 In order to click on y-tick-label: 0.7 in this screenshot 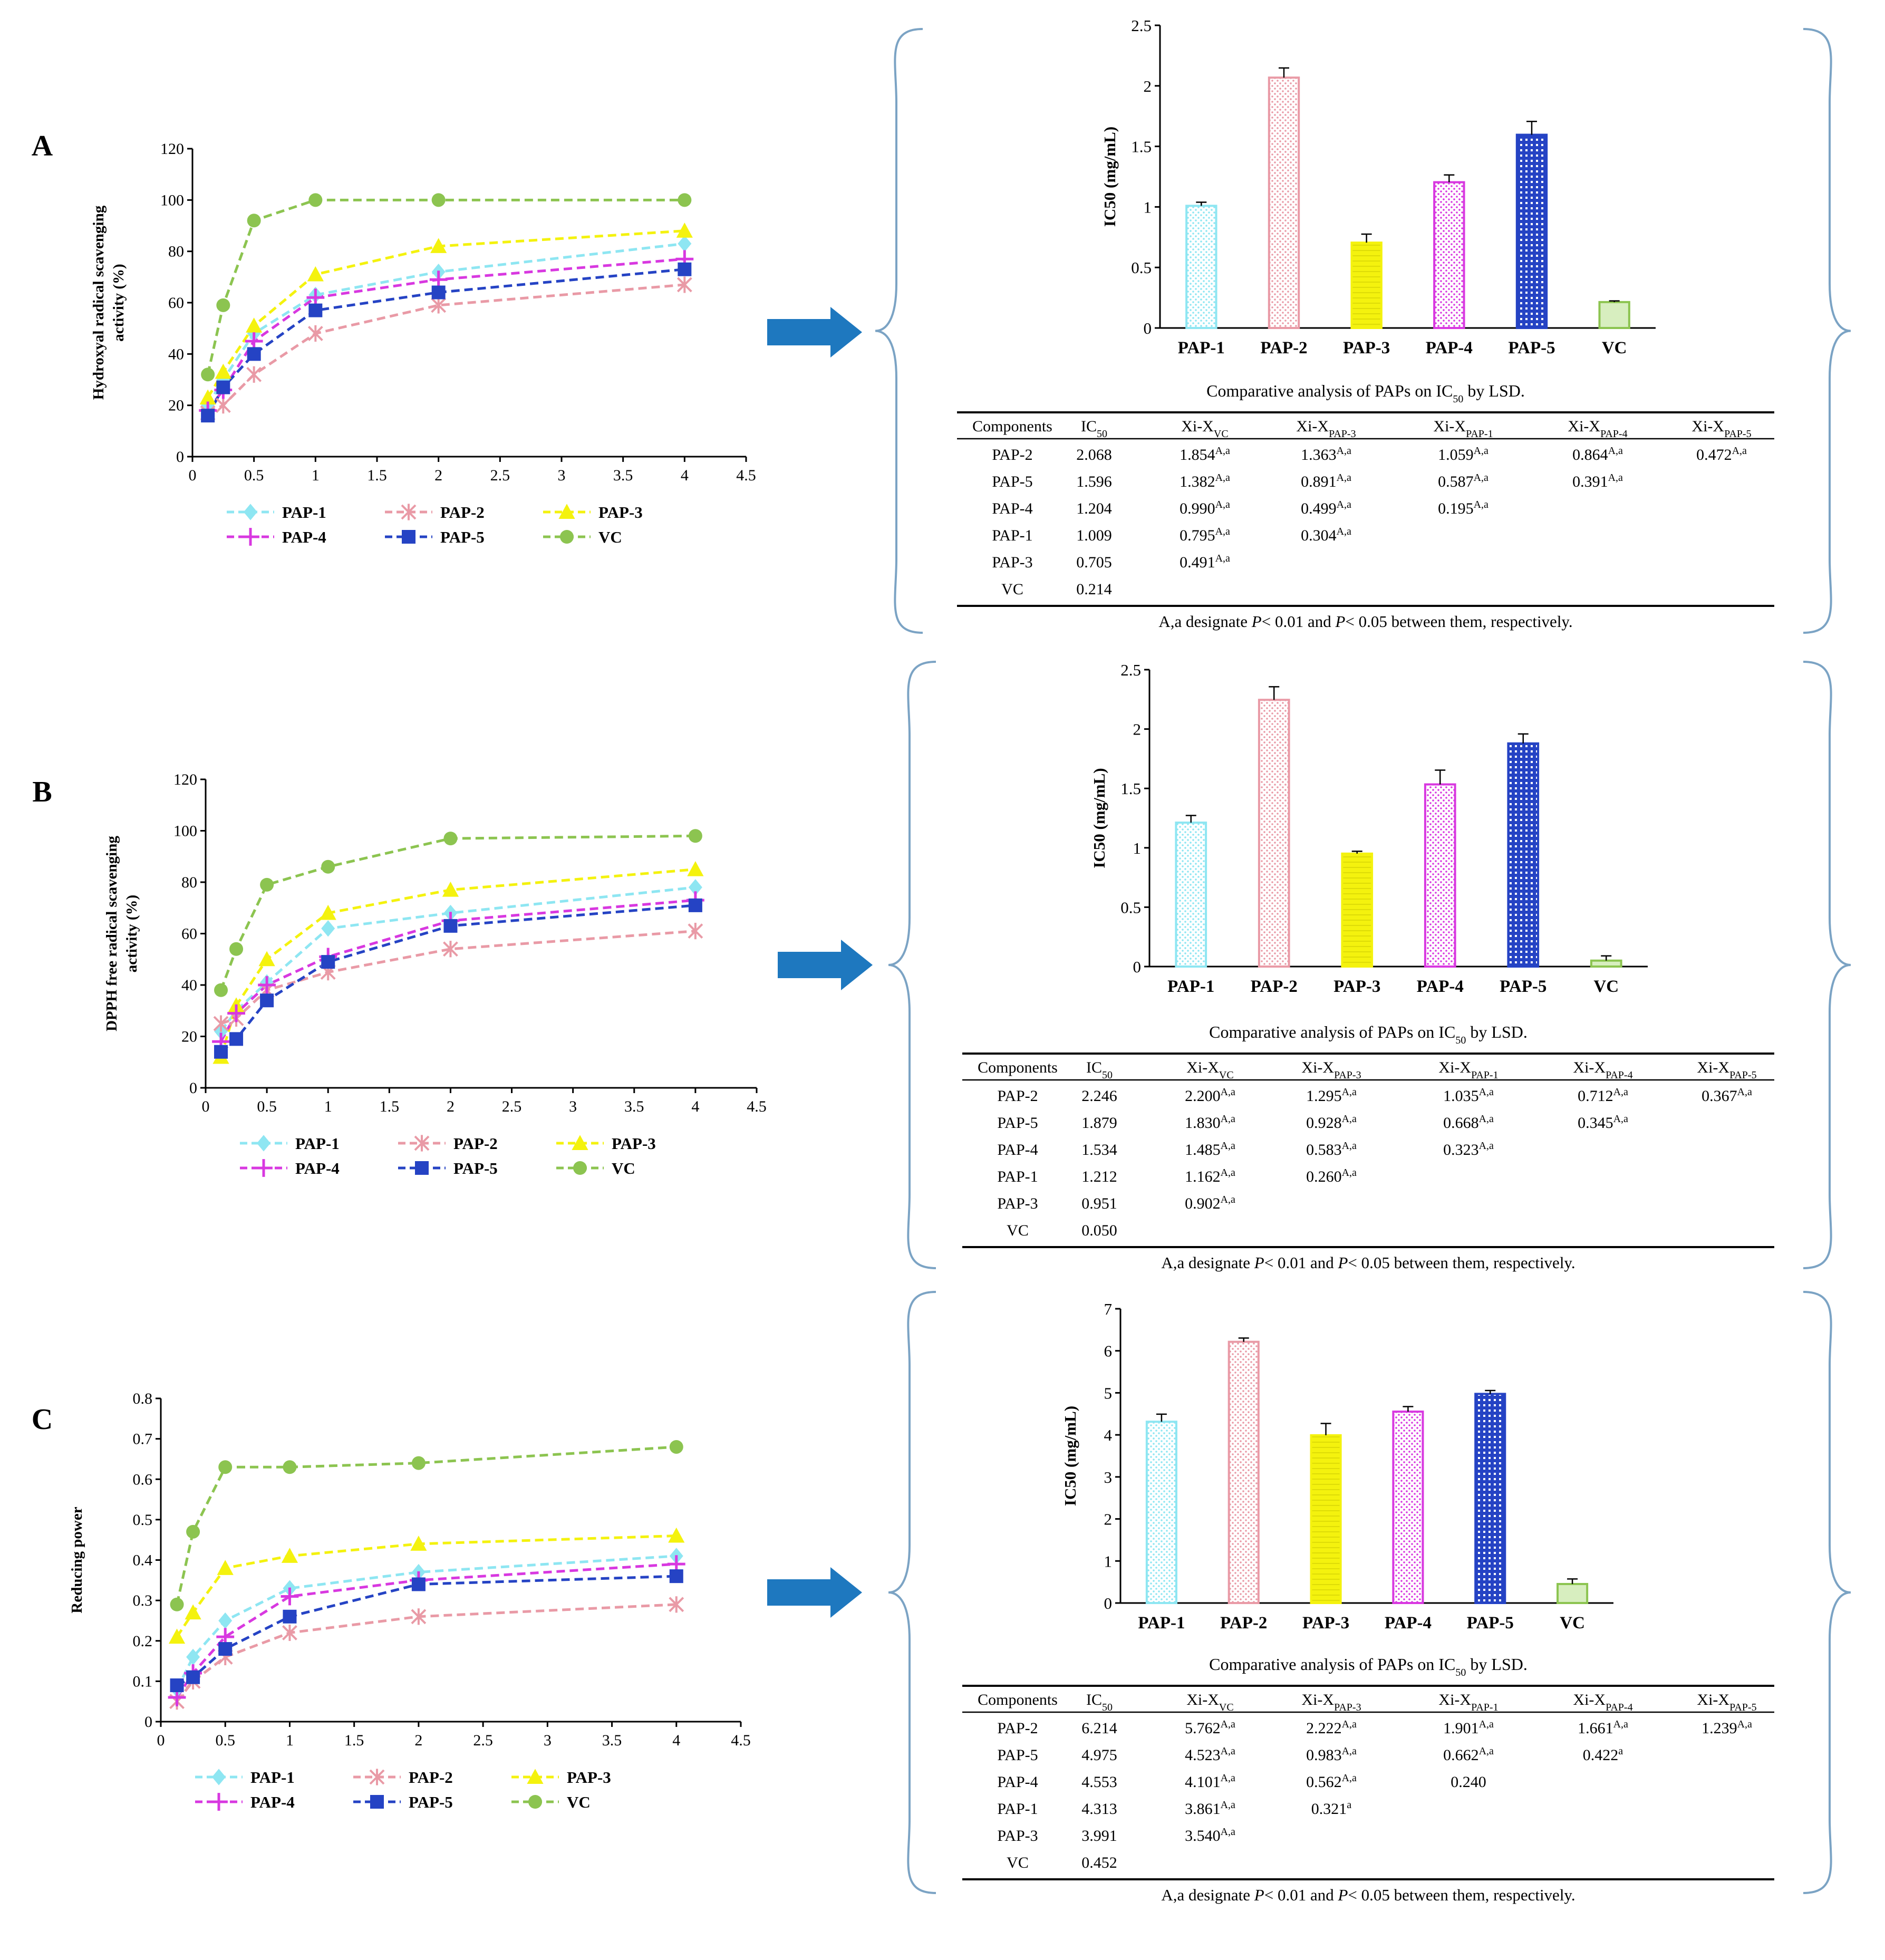, I will do `click(143, 1439)`.